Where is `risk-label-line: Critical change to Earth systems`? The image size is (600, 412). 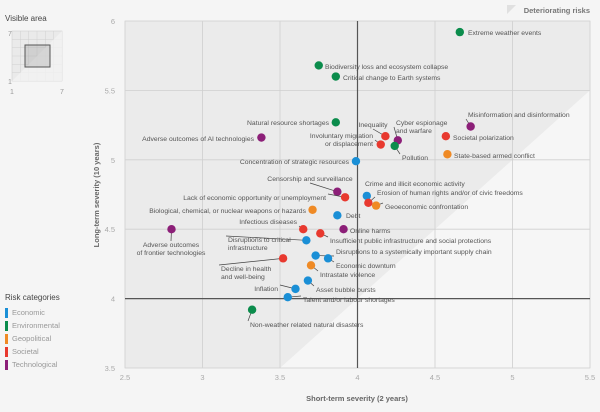
risk-label-line: Critical change to Earth systems is located at coordinates (392, 78).